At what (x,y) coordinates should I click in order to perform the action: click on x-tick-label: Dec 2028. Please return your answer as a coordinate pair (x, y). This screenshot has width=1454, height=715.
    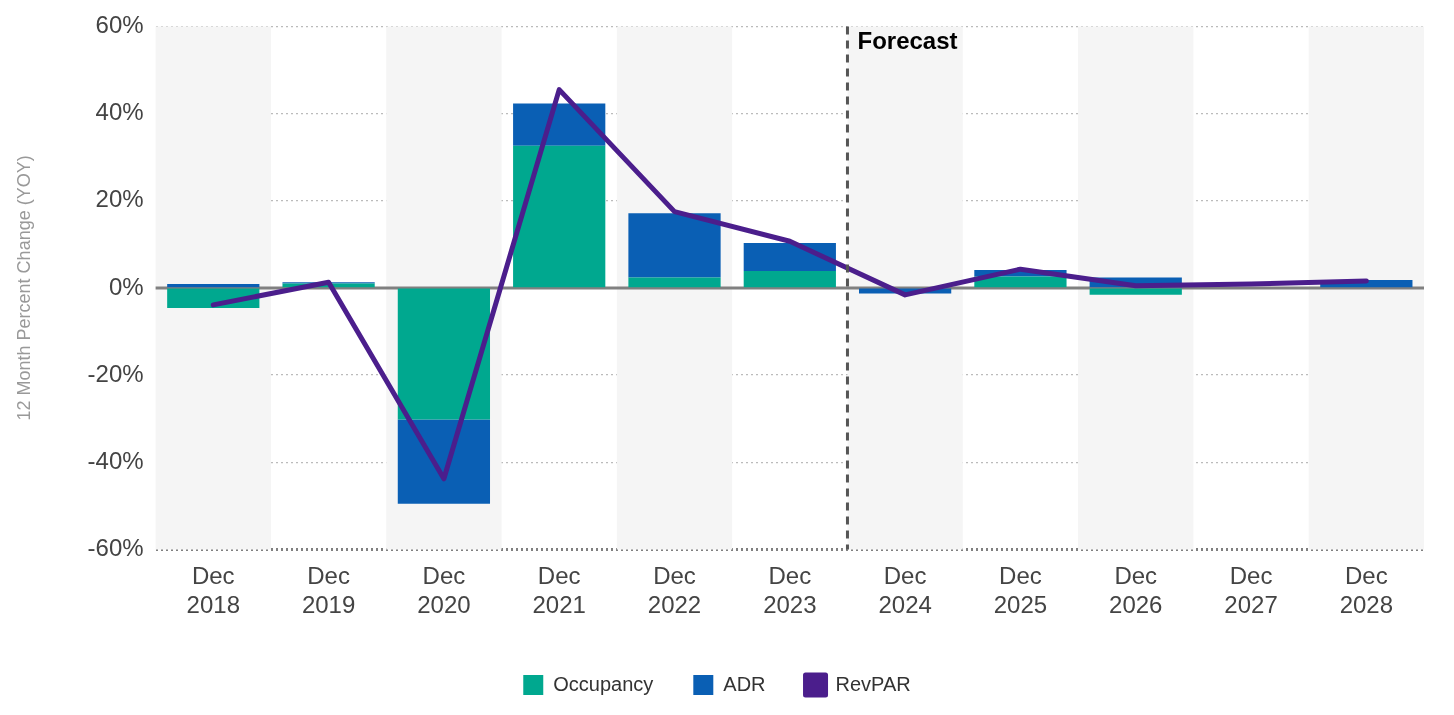
    Looking at the image, I should click on (1366, 590).